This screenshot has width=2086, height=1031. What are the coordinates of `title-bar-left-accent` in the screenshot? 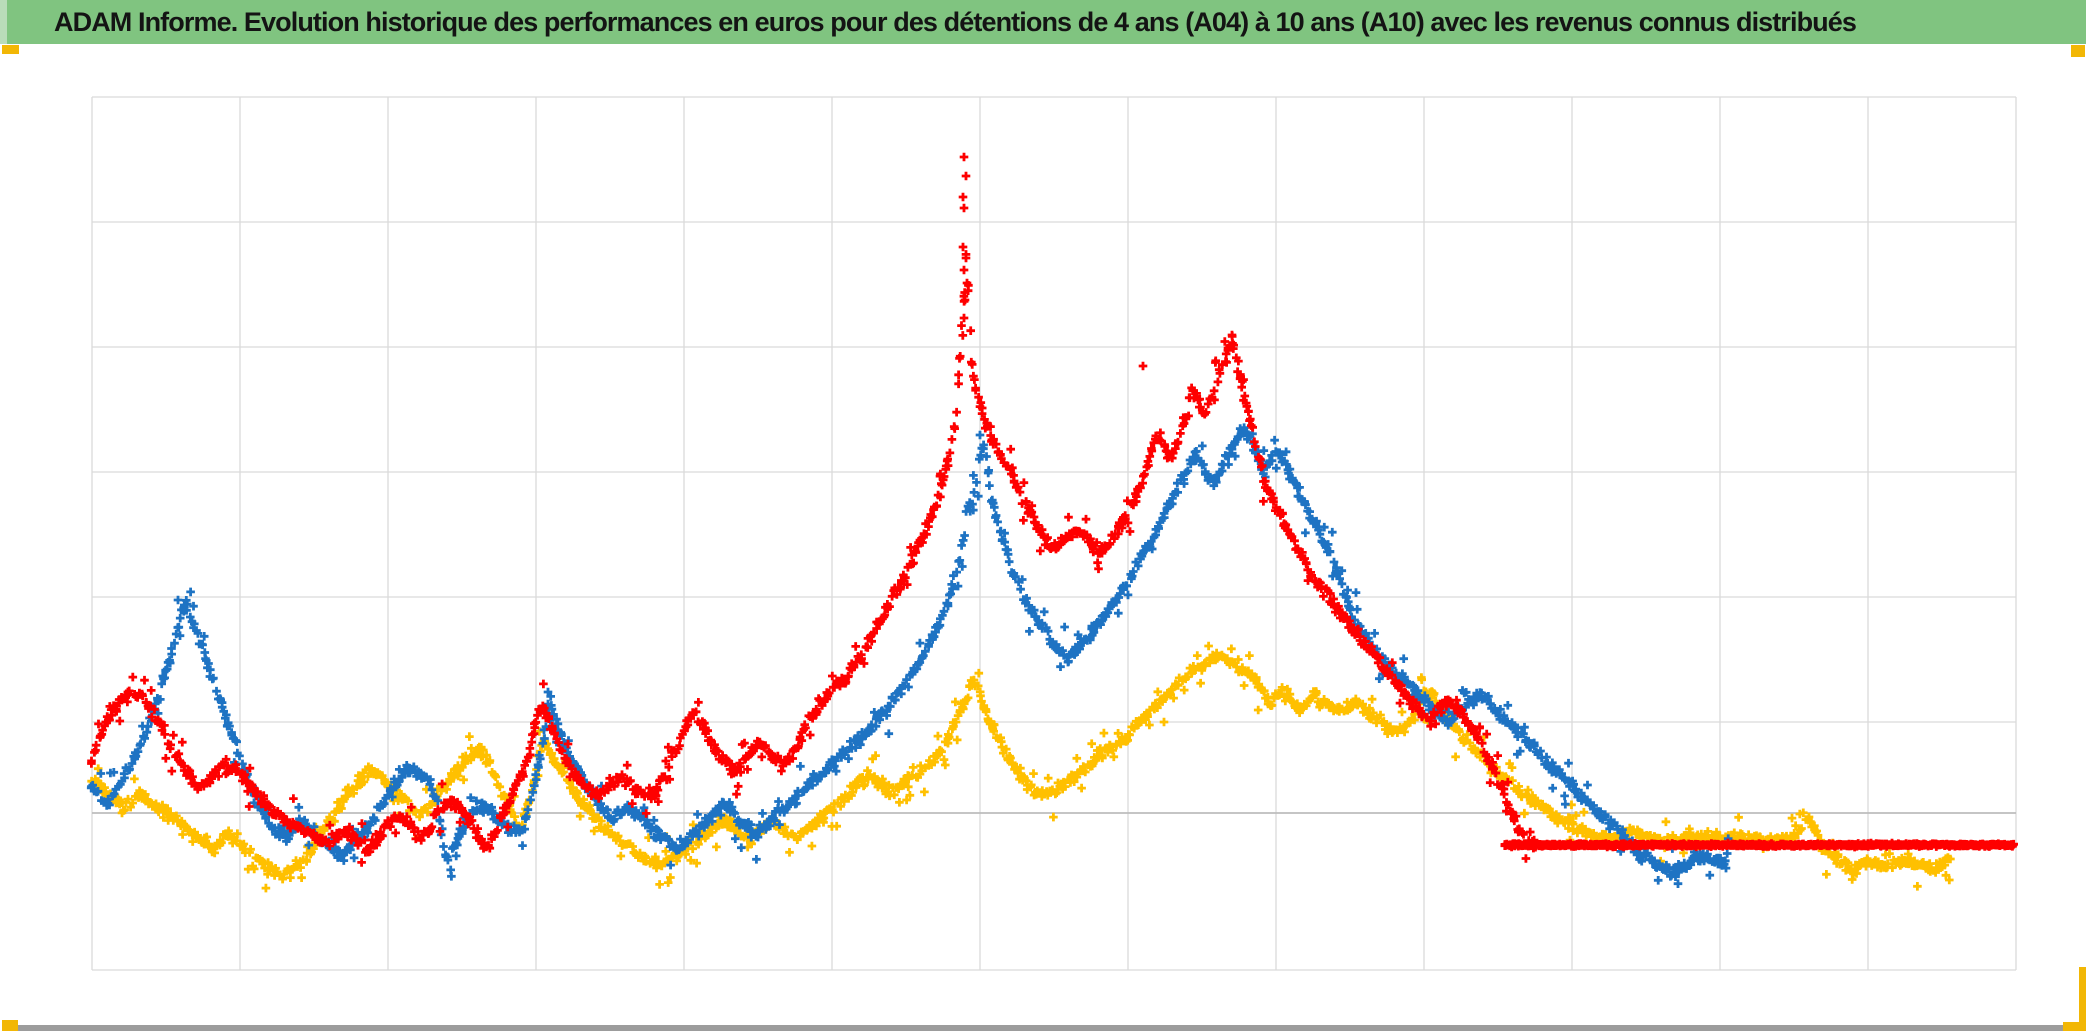 It's located at (3, 22).